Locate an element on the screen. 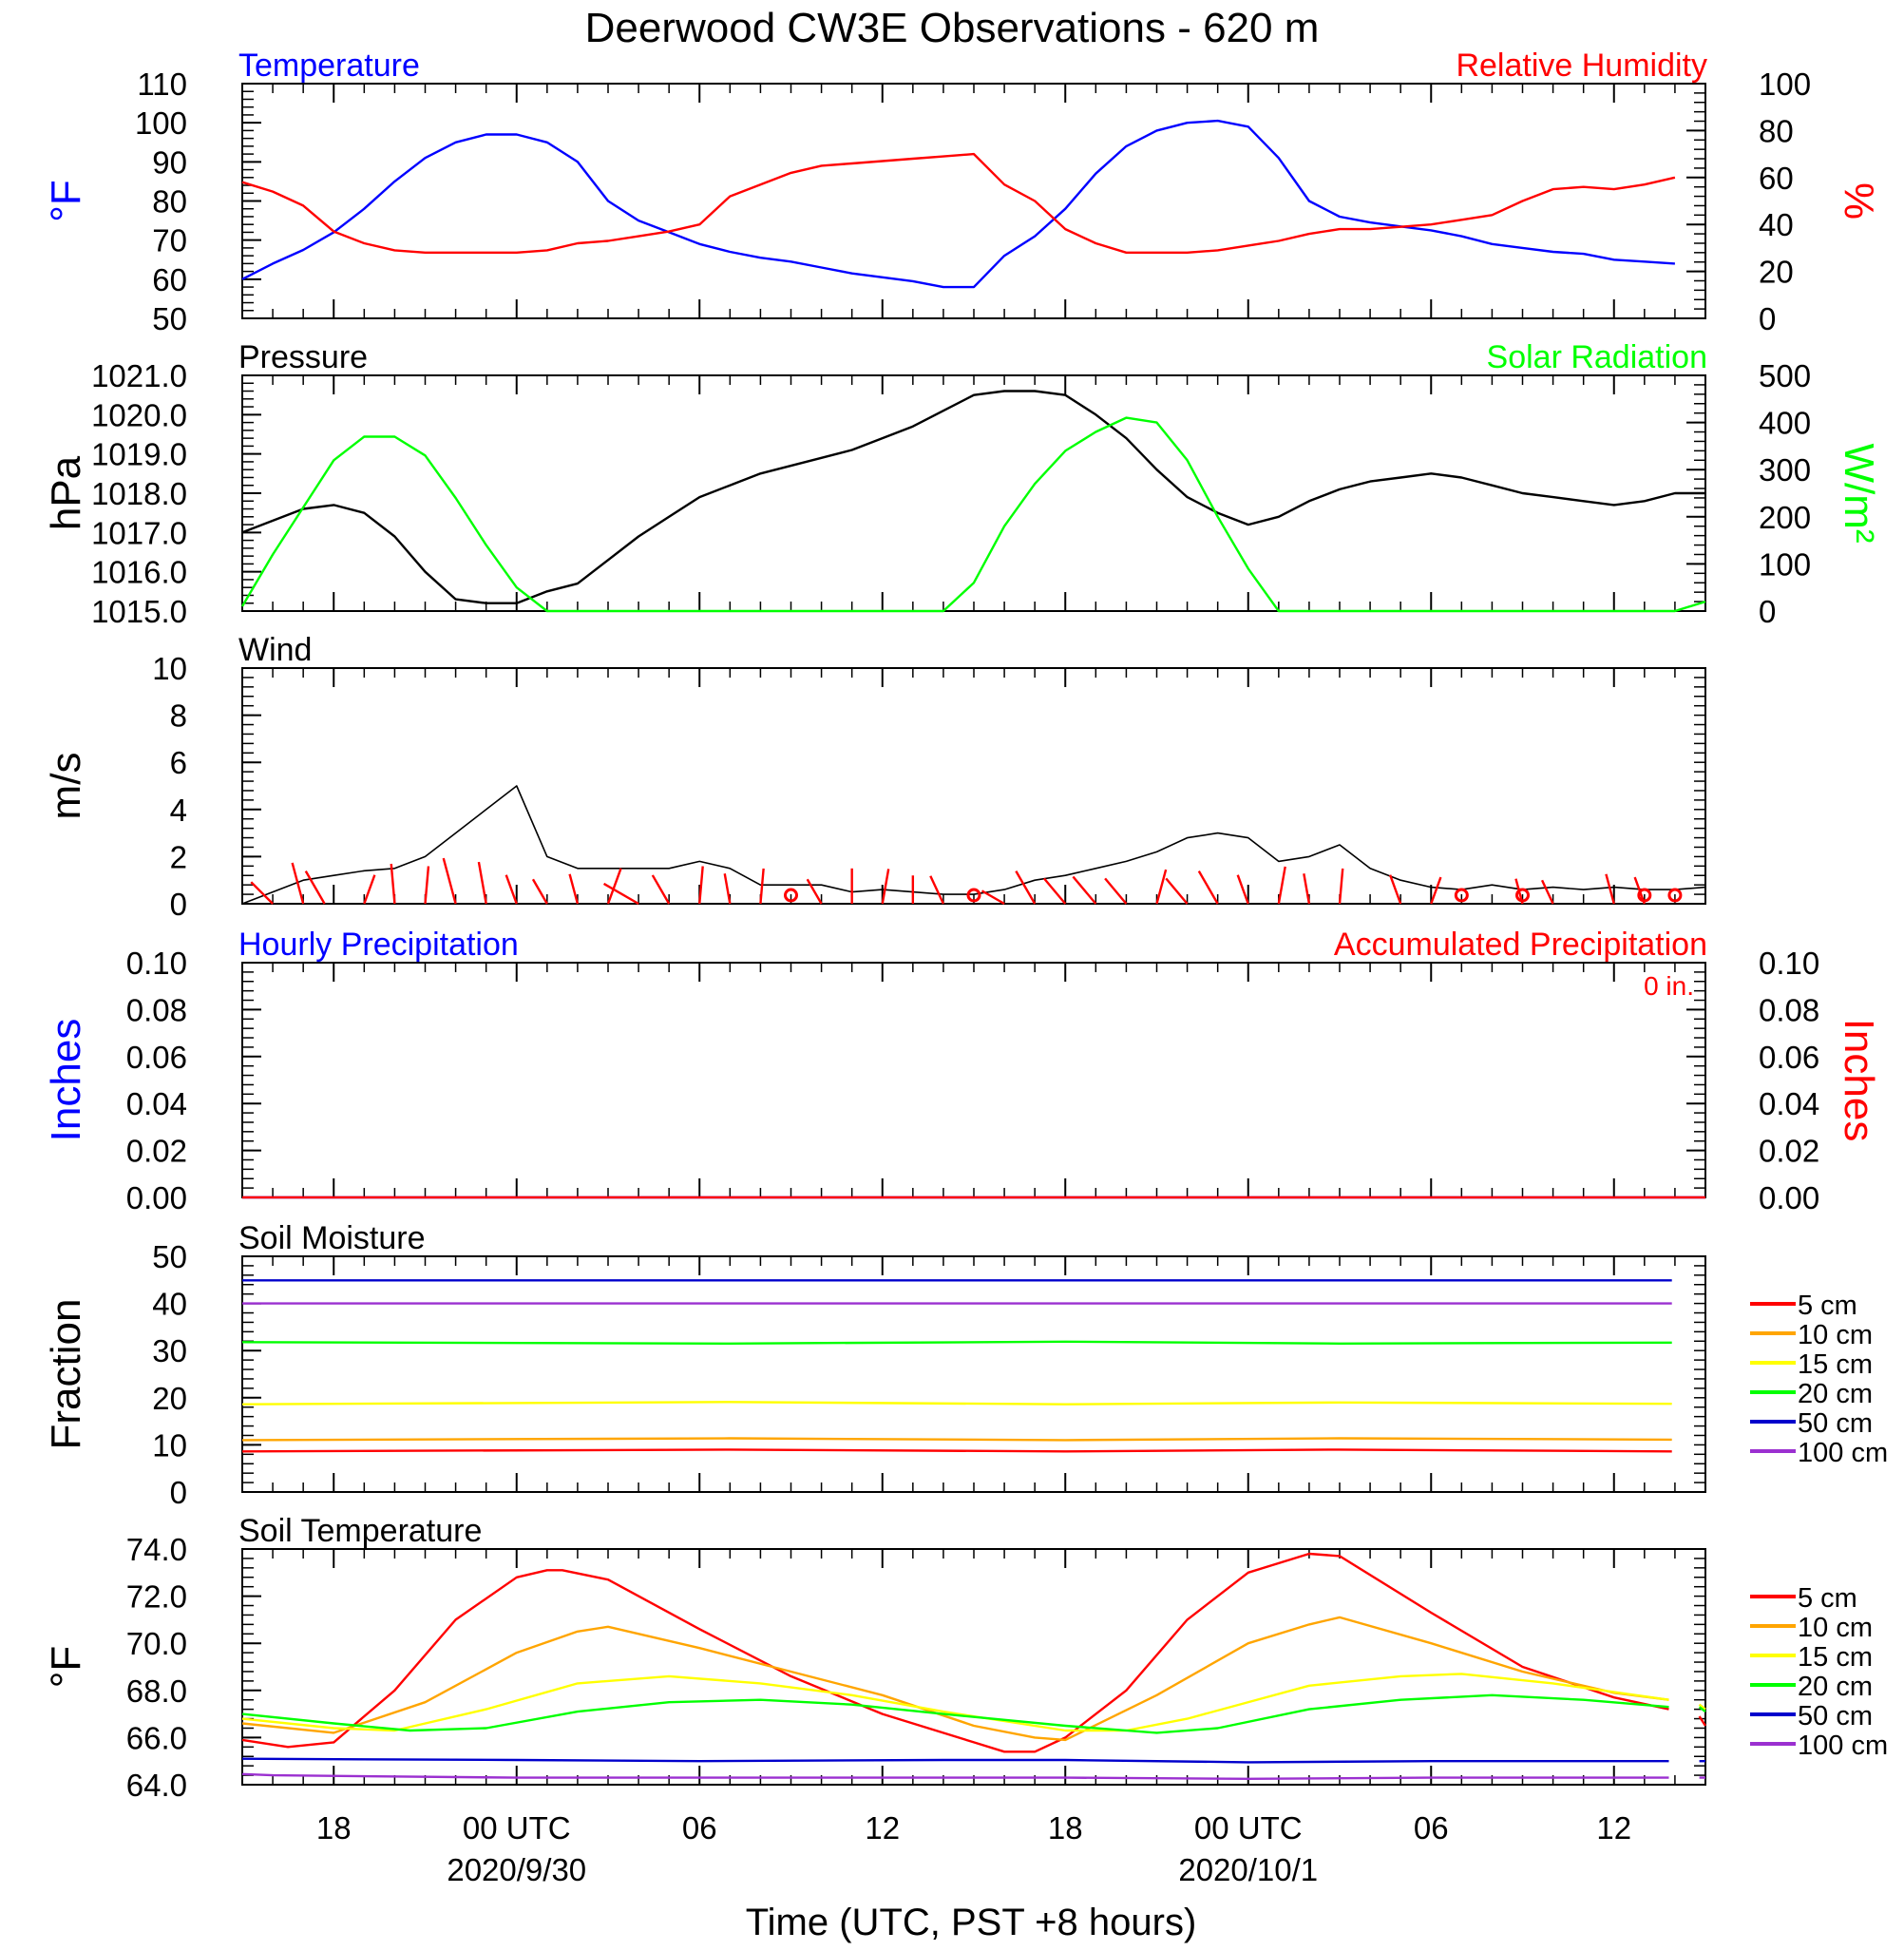 This screenshot has height=1951, width=1904. series-tail-5-cm is located at coordinates (1703, 1721).